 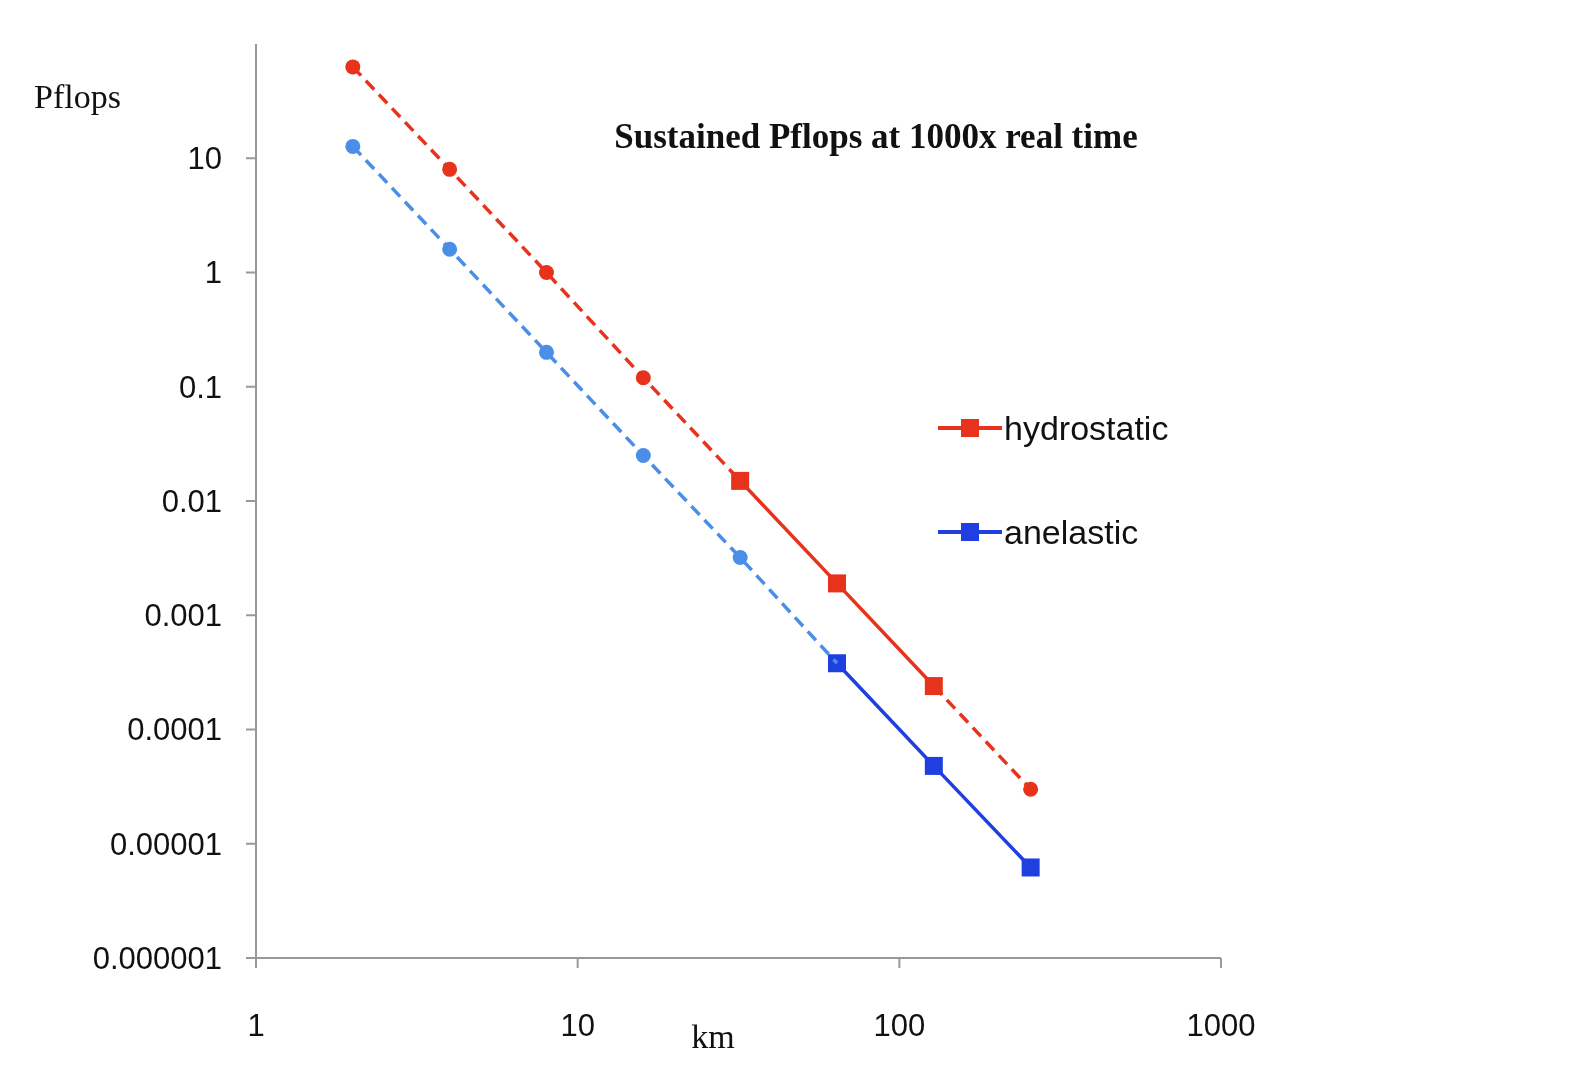 I want to click on legend-label: anelastic, so click(x=1071, y=531).